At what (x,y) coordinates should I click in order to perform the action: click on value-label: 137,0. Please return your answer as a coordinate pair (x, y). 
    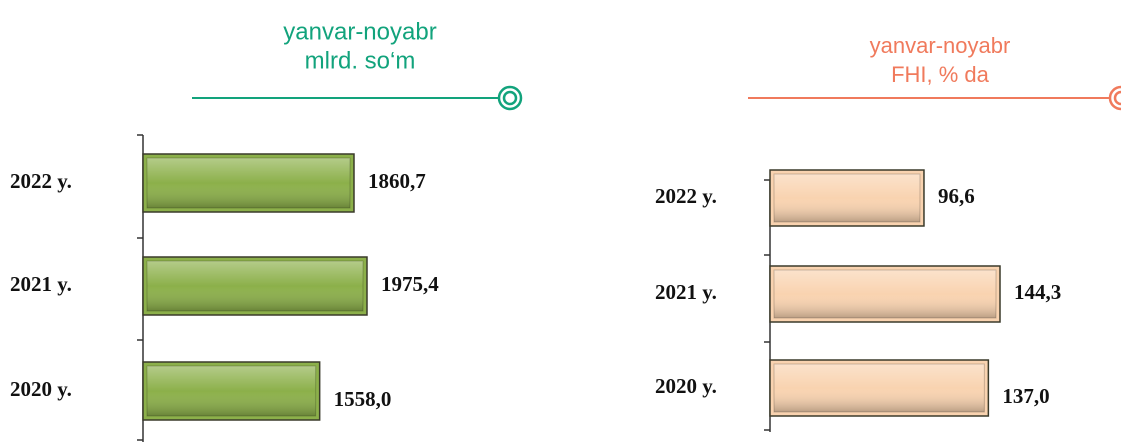
    Looking at the image, I should click on (1025, 396).